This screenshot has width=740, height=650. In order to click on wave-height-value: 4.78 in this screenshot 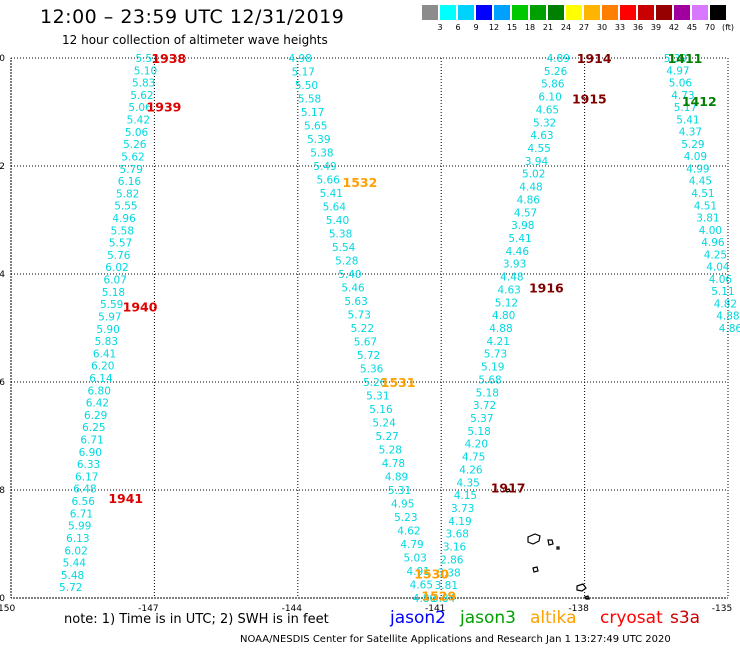, I will do `click(393, 464)`.